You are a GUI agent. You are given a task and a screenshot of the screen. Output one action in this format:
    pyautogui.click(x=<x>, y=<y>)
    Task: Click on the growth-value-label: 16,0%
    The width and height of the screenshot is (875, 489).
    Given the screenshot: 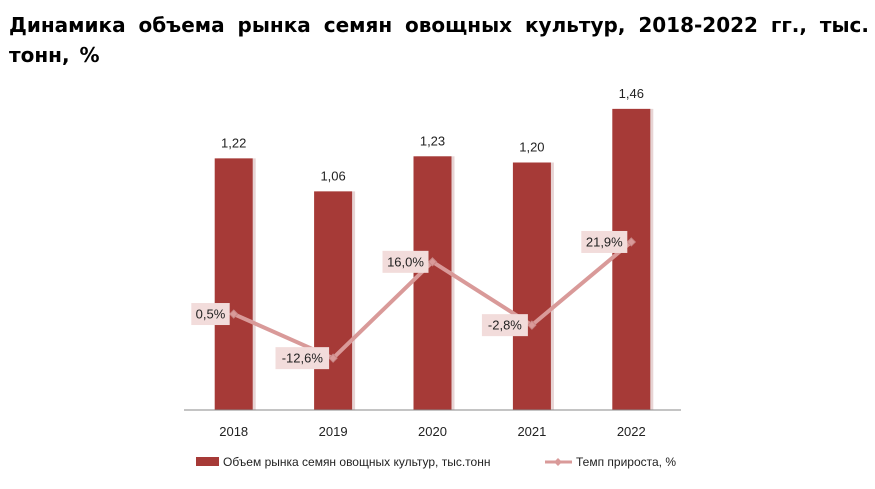 What is the action you would take?
    pyautogui.click(x=405, y=261)
    